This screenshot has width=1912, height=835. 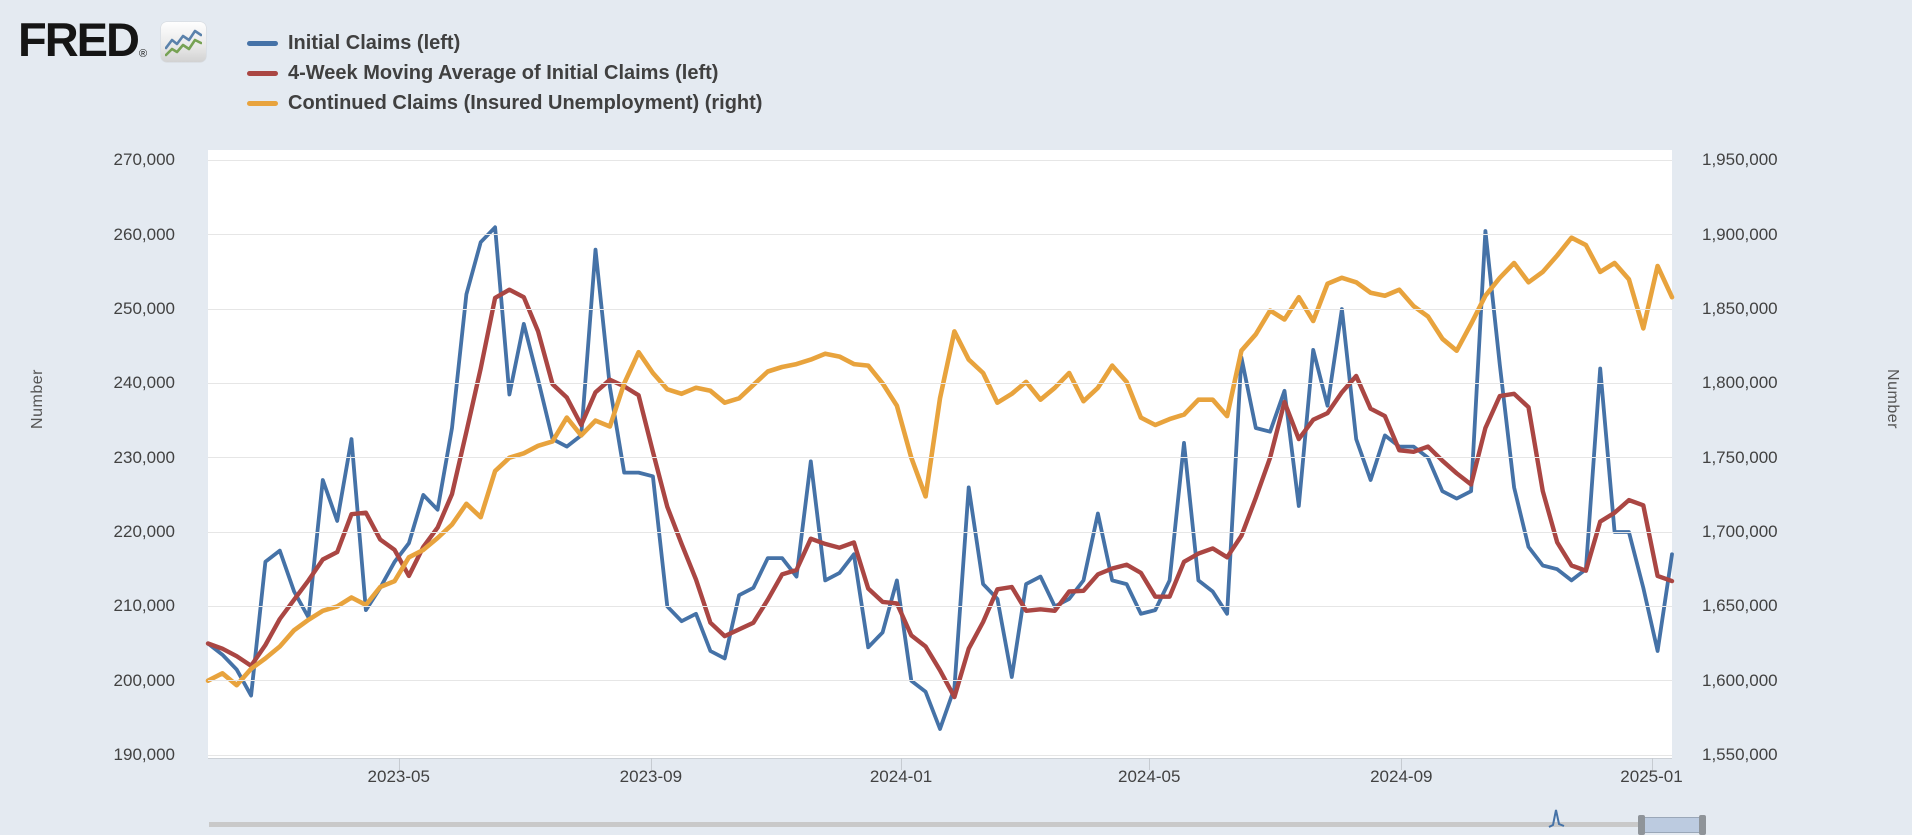 What do you see at coordinates (1740, 457) in the screenshot?
I see `right-axis-tick-label: 1,750,000` at bounding box center [1740, 457].